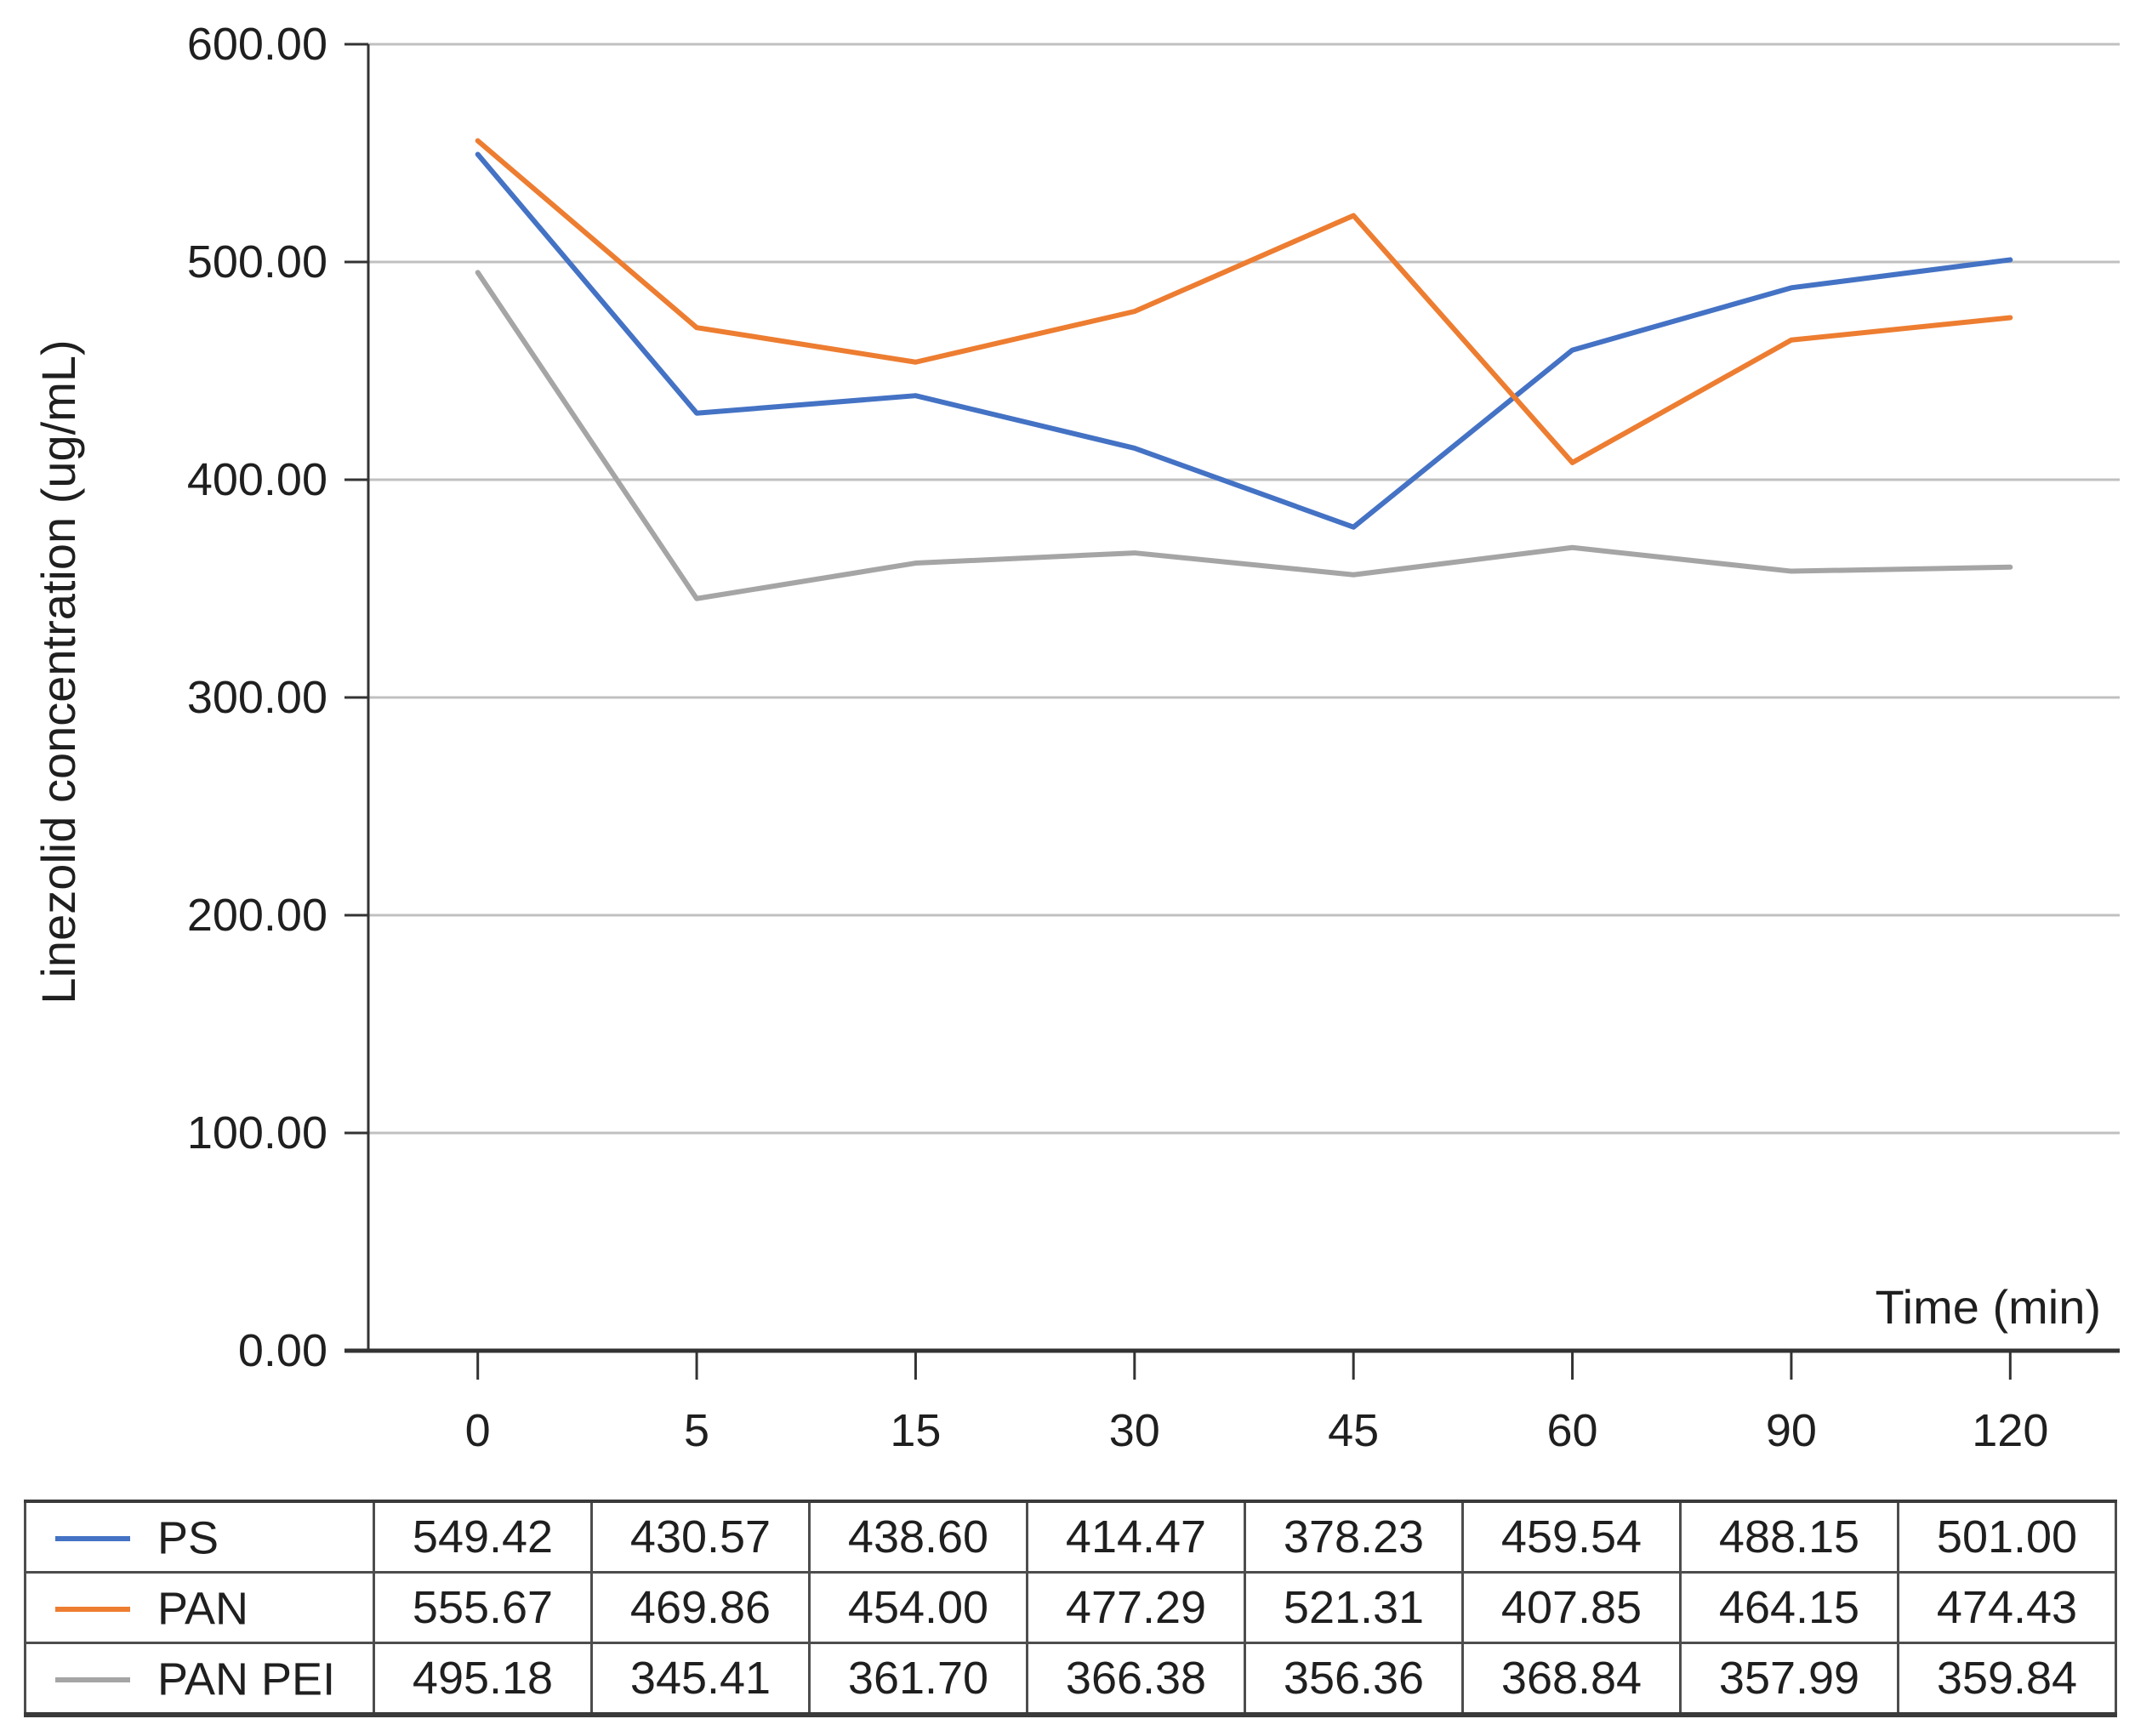 This screenshot has height=1736, width=2135. Describe the element at coordinates (257, 915) in the screenshot. I see `y-tick-label: 200.00` at that location.